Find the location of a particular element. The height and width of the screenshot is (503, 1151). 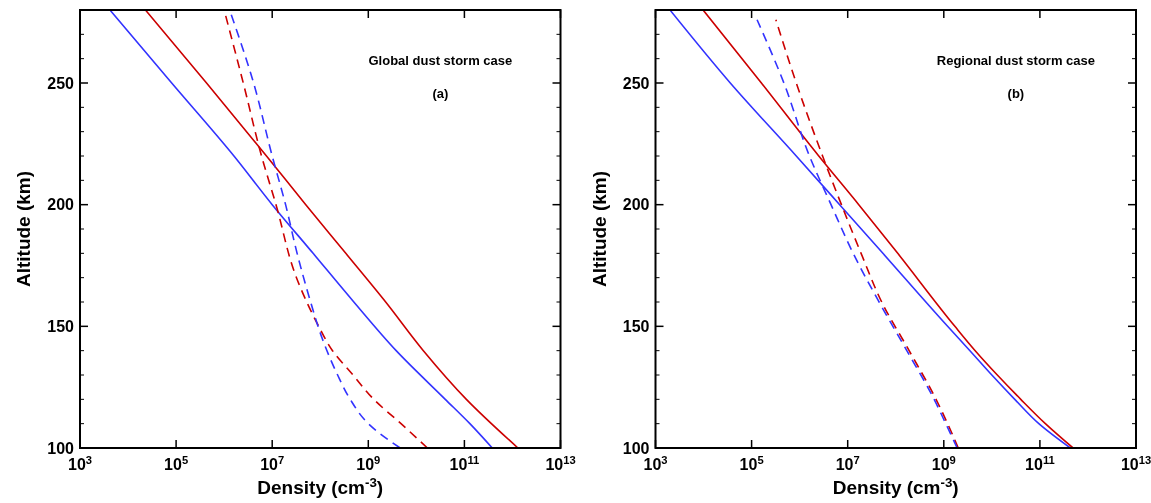

annotation: (b) is located at coordinates (1016, 93).